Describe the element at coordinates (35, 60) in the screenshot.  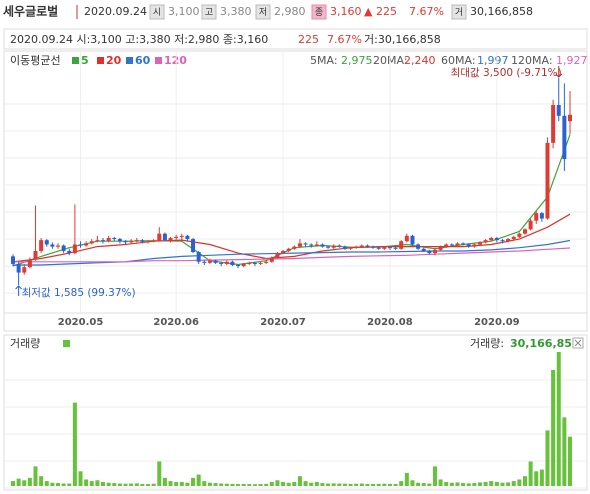
I see `legend-title: 이동평균선` at that location.